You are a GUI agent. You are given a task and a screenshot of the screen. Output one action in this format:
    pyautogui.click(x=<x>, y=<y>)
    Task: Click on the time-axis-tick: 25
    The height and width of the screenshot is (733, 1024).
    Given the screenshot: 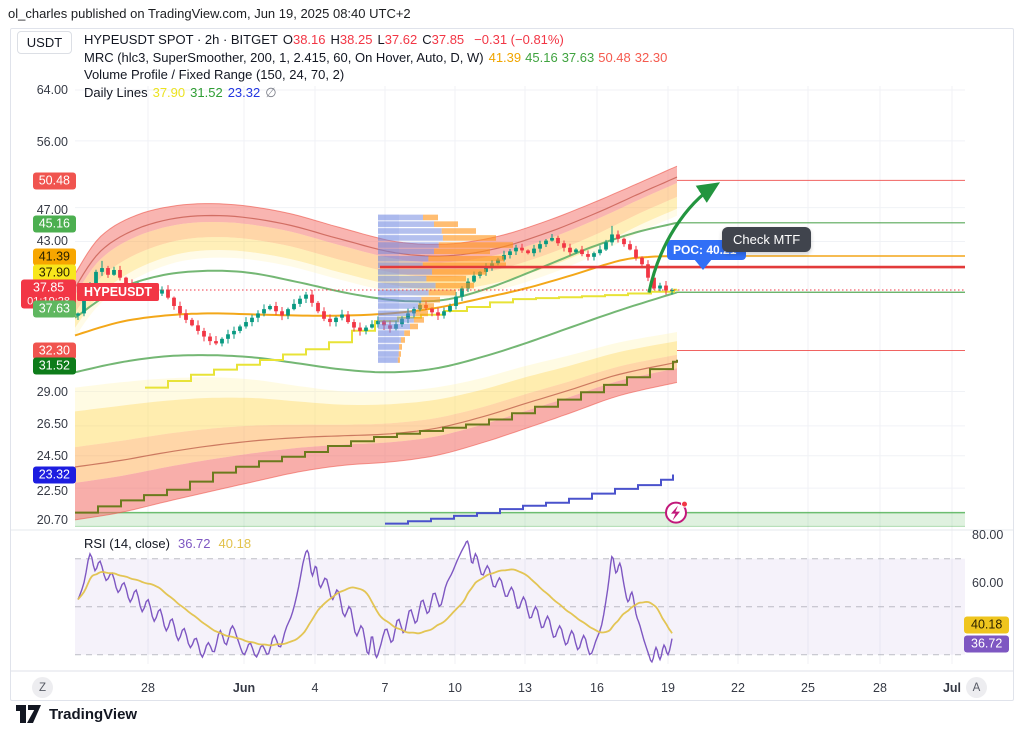 What is the action you would take?
    pyautogui.click(x=808, y=688)
    